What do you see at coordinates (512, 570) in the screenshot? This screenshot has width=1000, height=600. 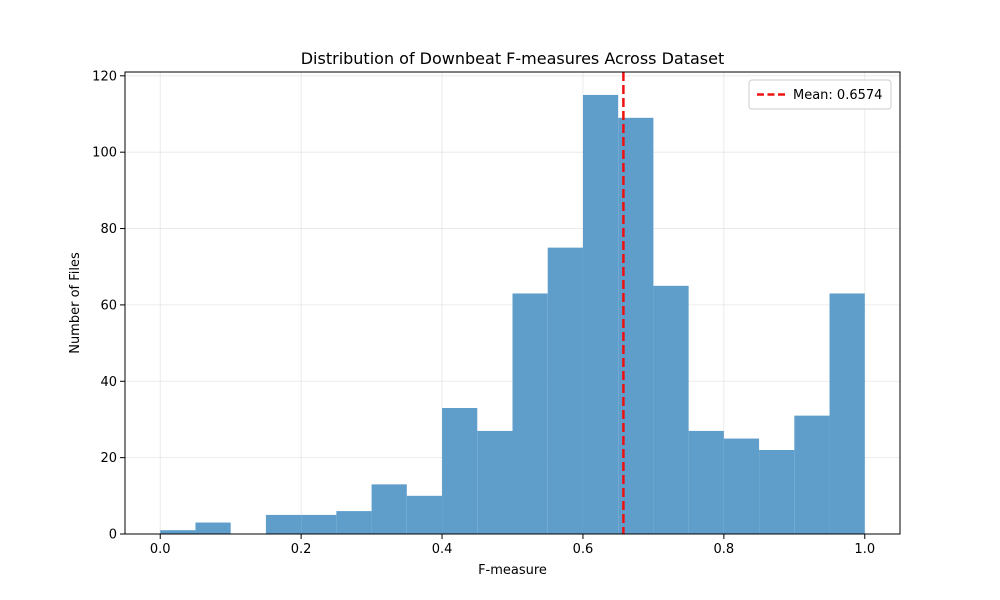 I see `x-axis-label: F-measure` at bounding box center [512, 570].